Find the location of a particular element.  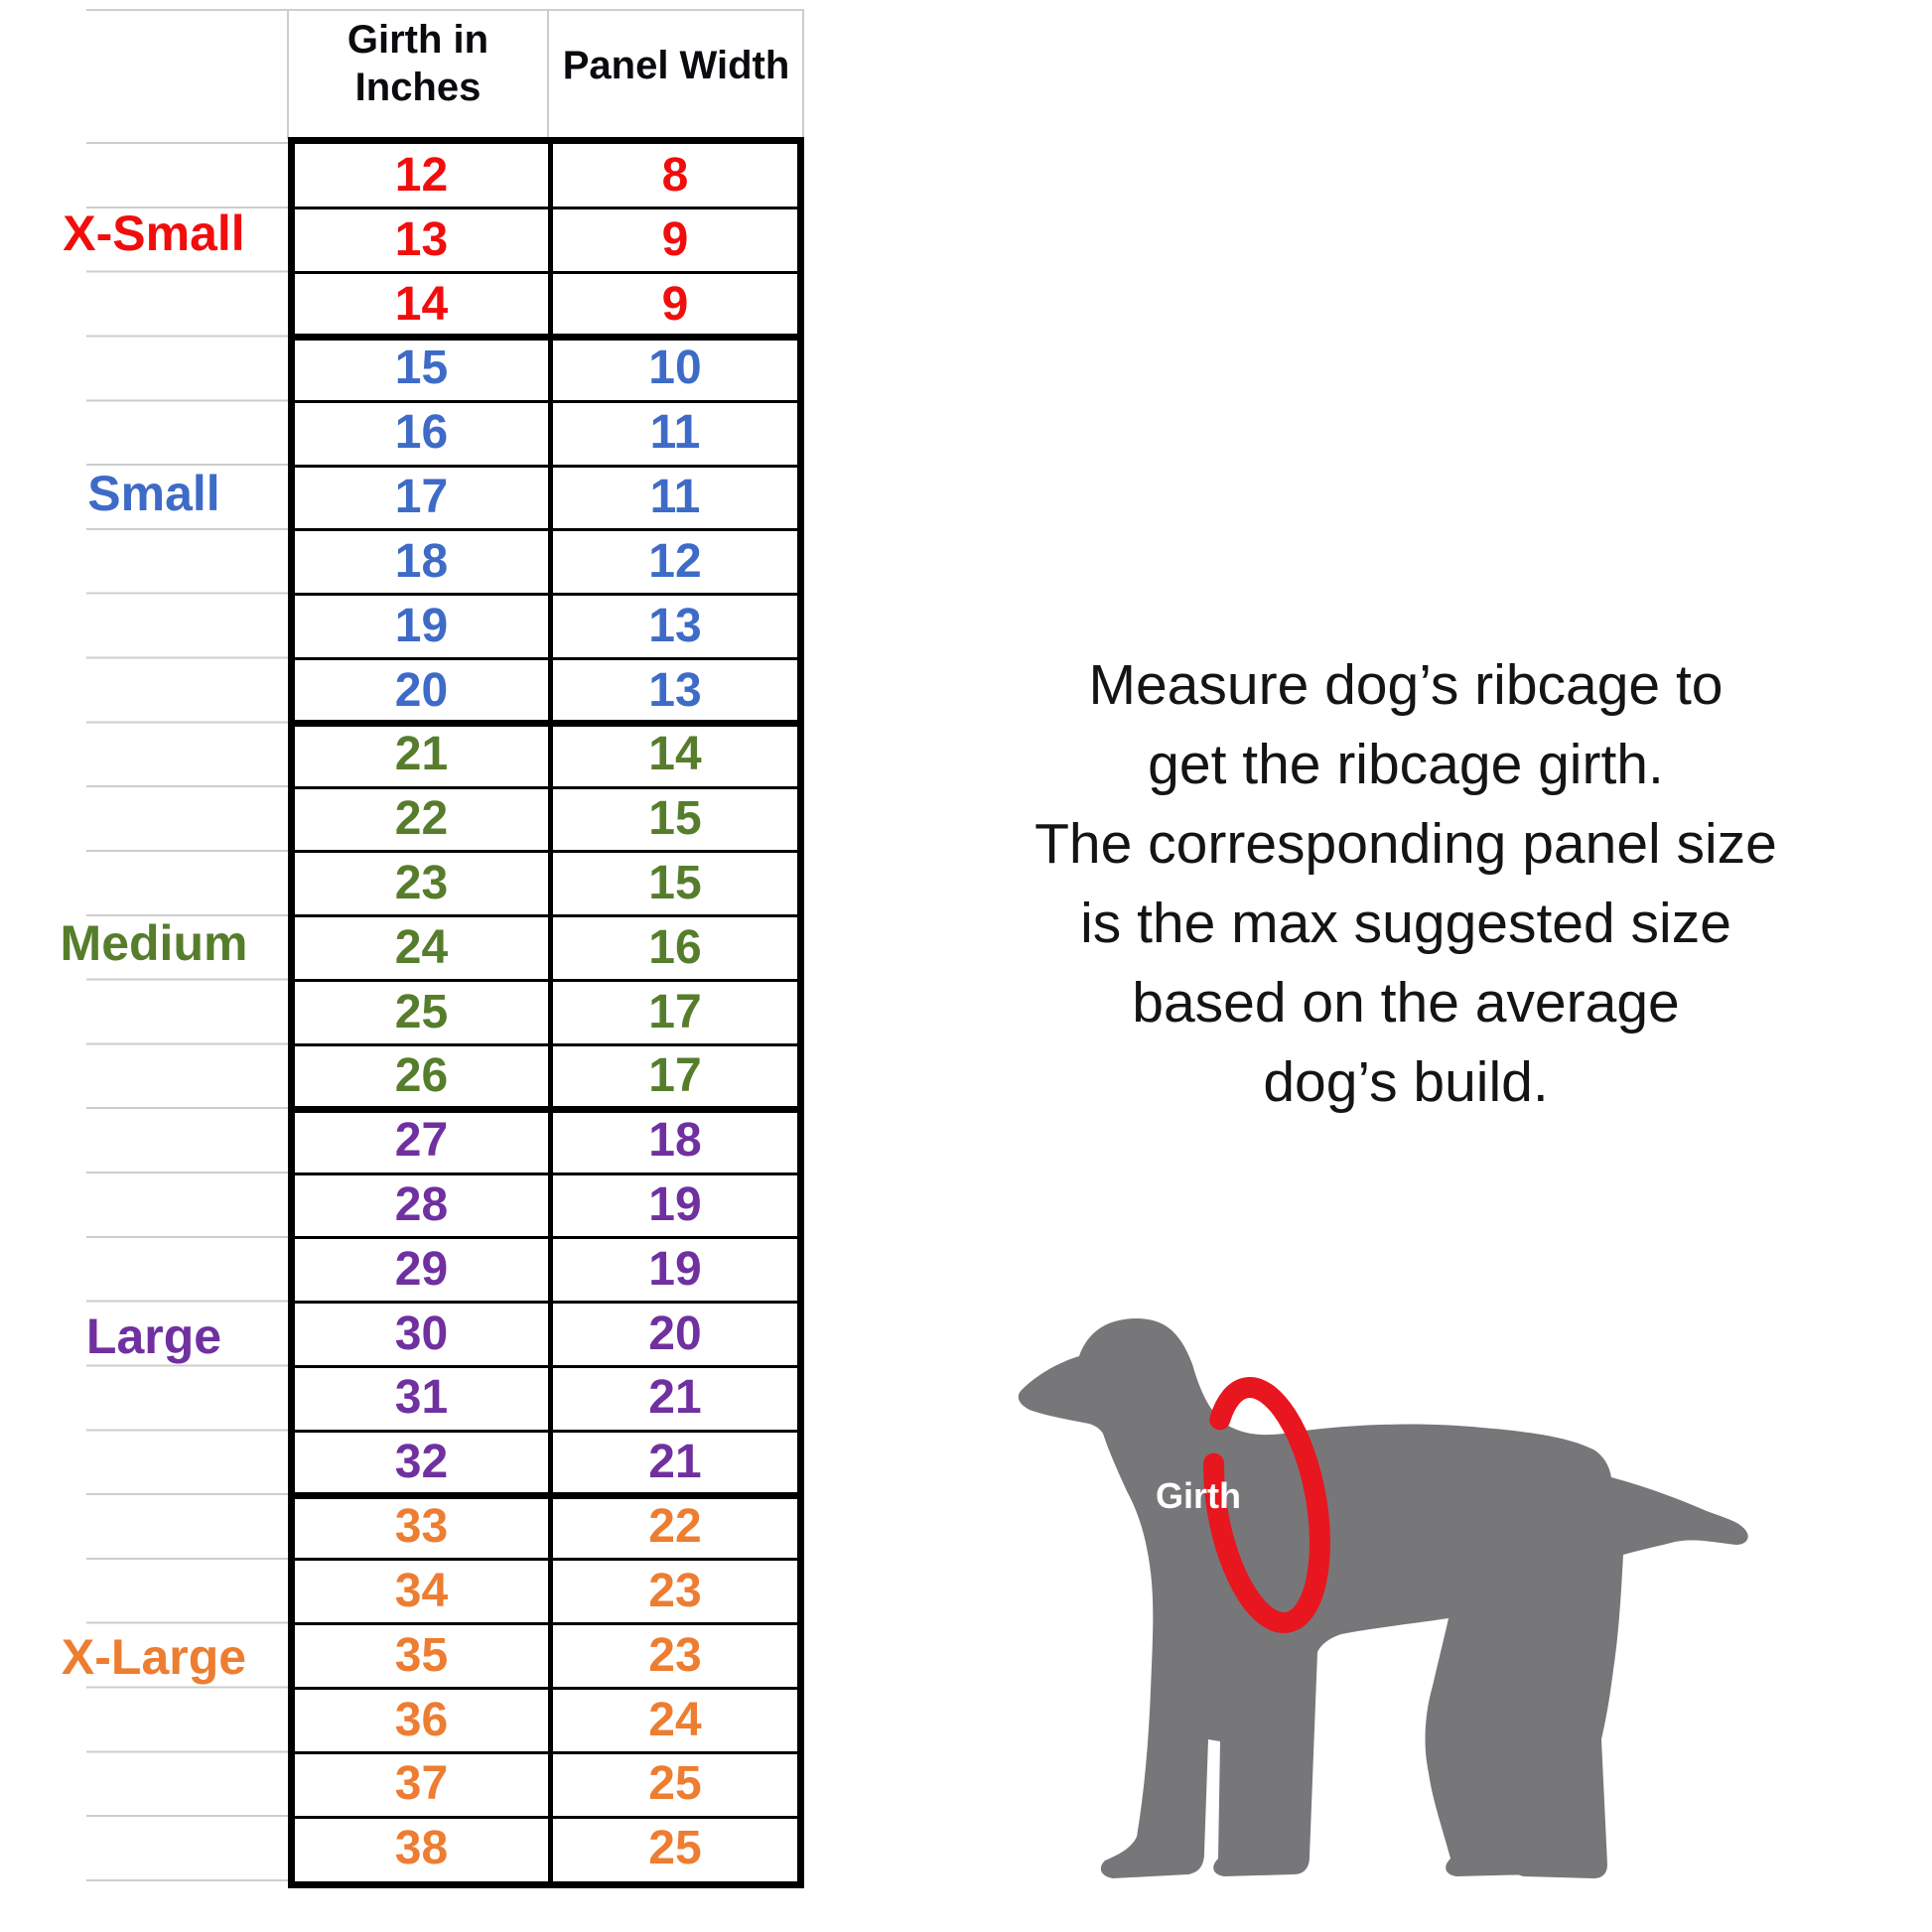

table-row: 38 25 is located at coordinates (546, 1849).